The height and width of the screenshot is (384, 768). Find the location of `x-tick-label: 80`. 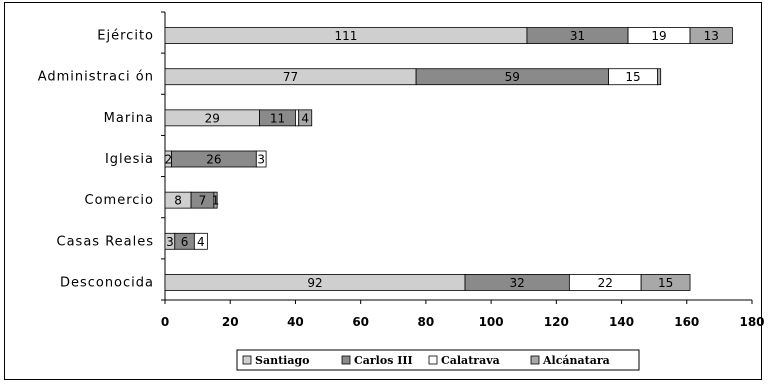

x-tick-label: 80 is located at coordinates (426, 322).